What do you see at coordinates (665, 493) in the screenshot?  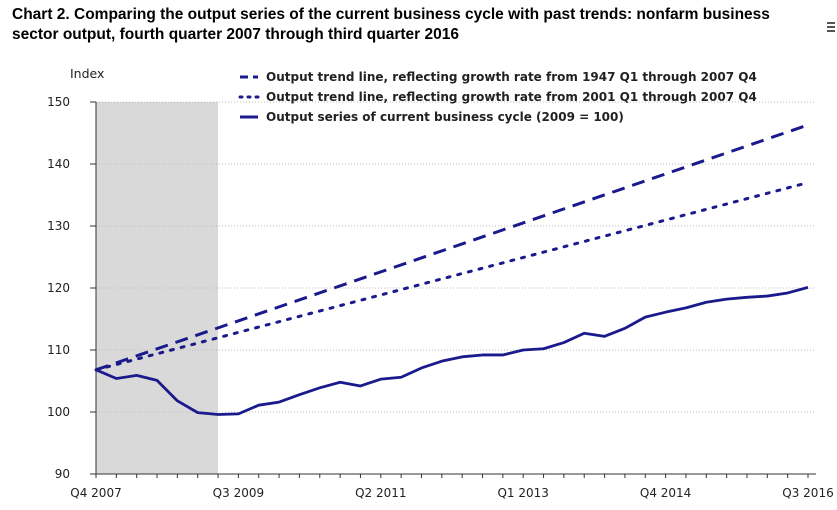 I see `x-tick-label-28: Q4 2014` at bounding box center [665, 493].